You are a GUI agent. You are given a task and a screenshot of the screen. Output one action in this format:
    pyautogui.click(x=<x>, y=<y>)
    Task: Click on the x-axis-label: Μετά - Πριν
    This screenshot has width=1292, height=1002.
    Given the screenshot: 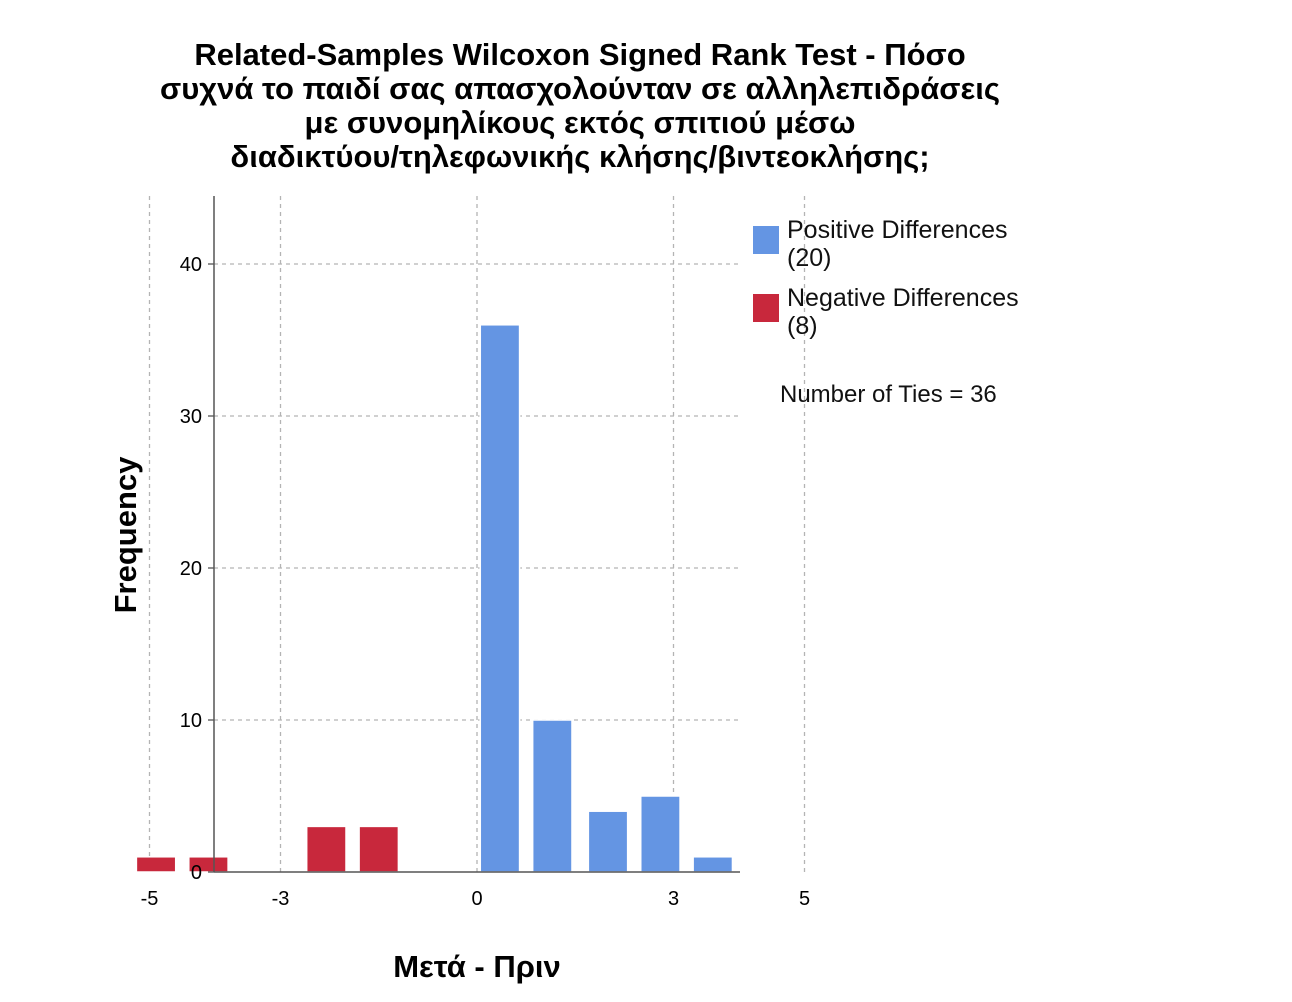 What is the action you would take?
    pyautogui.click(x=477, y=966)
    